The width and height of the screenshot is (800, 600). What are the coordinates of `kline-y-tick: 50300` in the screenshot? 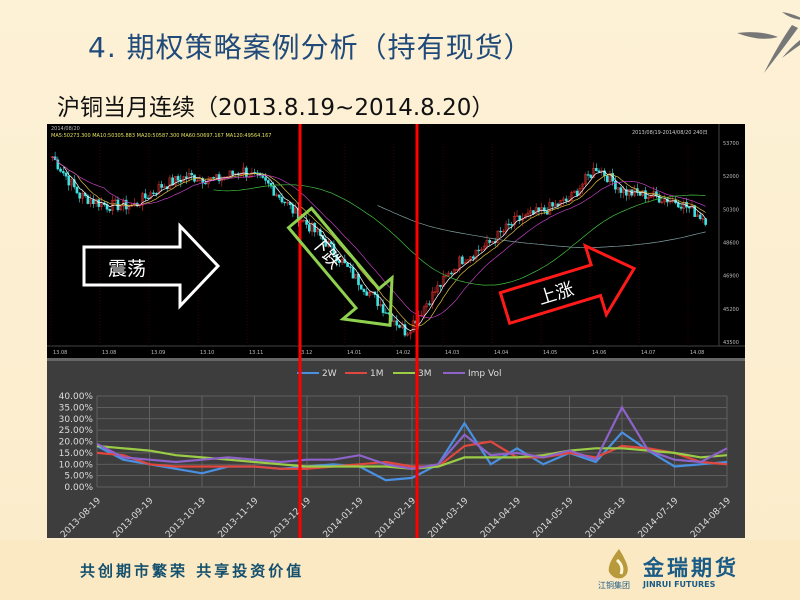 It's located at (731, 210).